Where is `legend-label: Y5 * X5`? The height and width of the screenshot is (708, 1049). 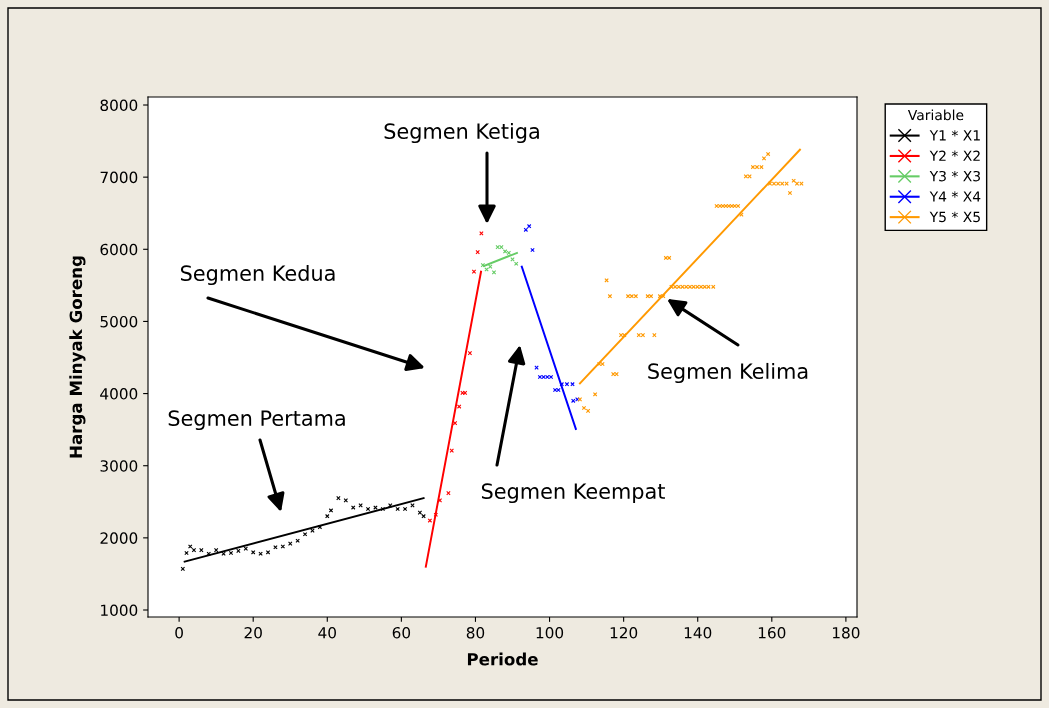
legend-label: Y5 * X5 is located at coordinates (954, 217).